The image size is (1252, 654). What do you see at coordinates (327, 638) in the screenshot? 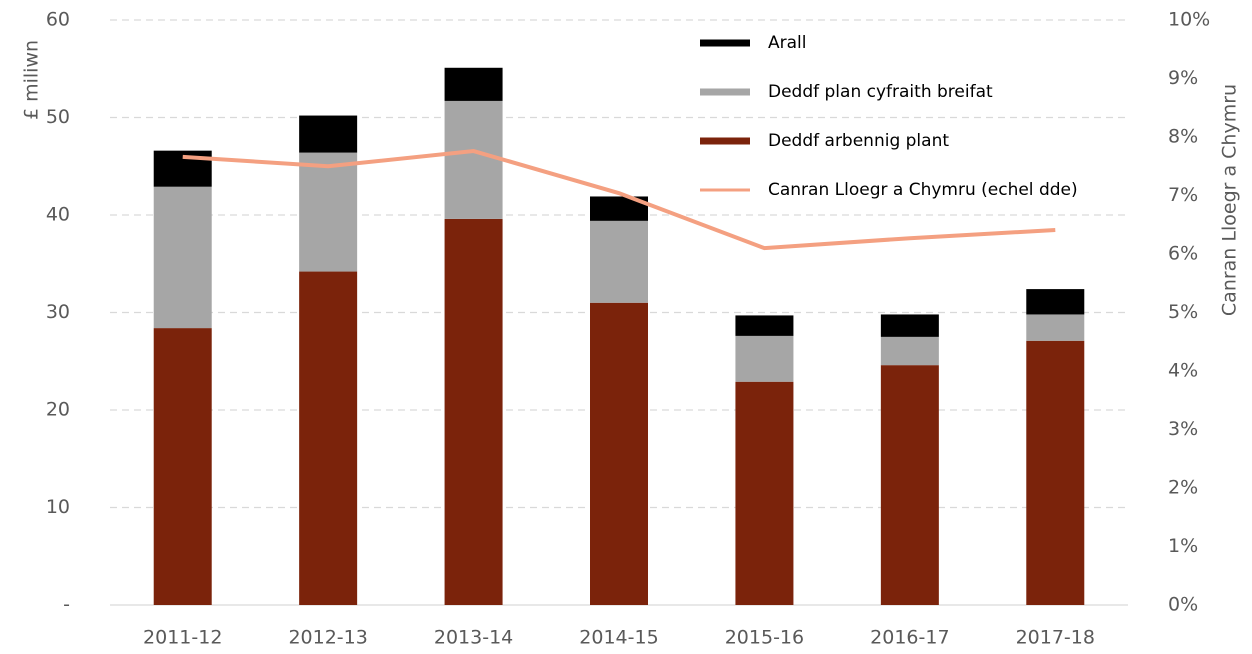
I see `x-tick-label: 2012-13` at bounding box center [327, 638].